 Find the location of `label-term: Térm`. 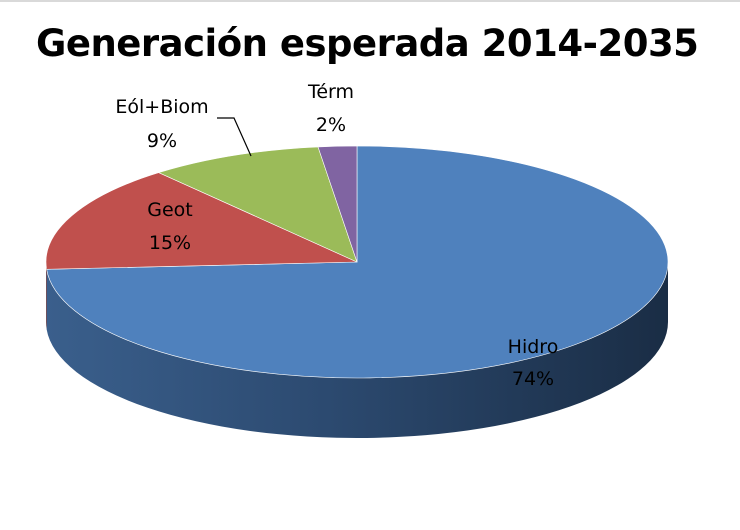

label-term: Térm is located at coordinates (330, 92).